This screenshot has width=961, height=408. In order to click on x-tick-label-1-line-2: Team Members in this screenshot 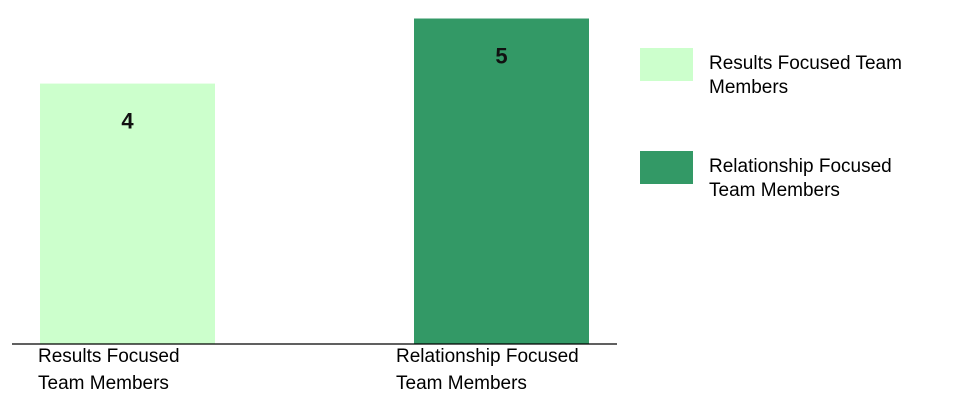, I will do `click(103, 383)`.